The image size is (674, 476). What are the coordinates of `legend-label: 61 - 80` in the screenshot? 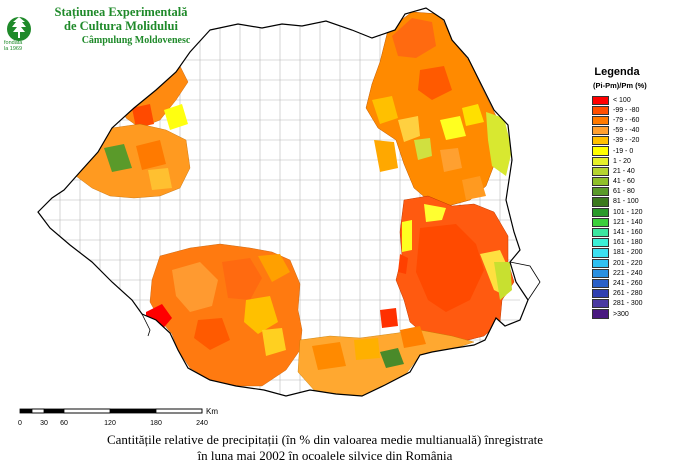 It's located at (624, 192).